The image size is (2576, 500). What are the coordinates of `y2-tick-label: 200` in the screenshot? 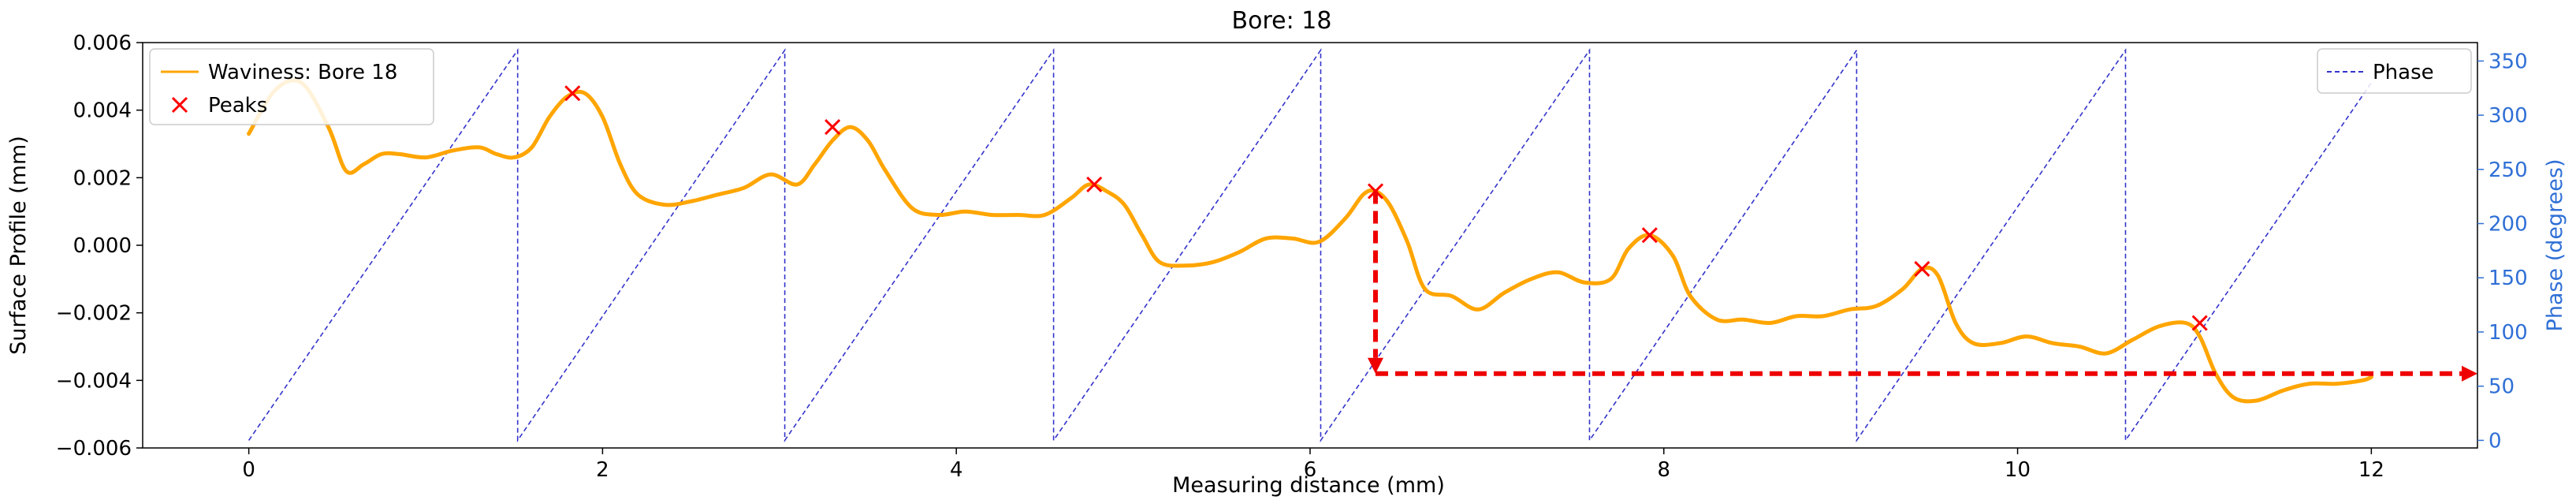 It's located at (2508, 225).